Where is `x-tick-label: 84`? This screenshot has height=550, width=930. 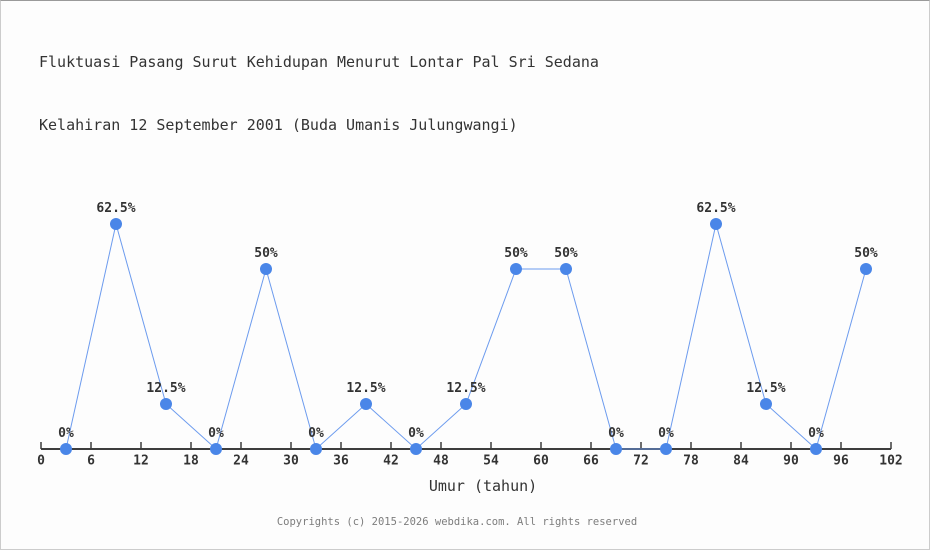 x-tick-label: 84 is located at coordinates (741, 461).